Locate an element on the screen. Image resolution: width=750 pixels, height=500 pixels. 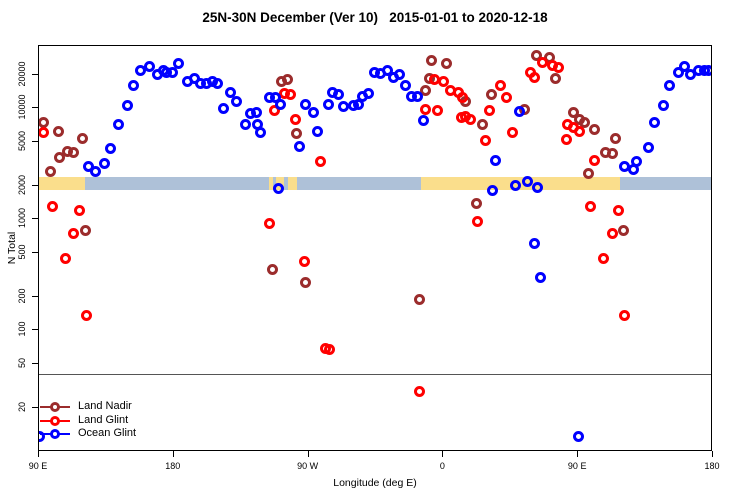
y-tick-label: 1000 is located at coordinates (22, 218).